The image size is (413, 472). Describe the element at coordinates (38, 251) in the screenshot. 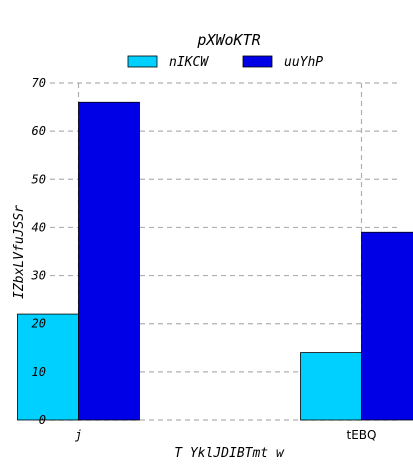

I see `y-axis-ticks: 0 10 20 30 40 50 60 70` at that location.